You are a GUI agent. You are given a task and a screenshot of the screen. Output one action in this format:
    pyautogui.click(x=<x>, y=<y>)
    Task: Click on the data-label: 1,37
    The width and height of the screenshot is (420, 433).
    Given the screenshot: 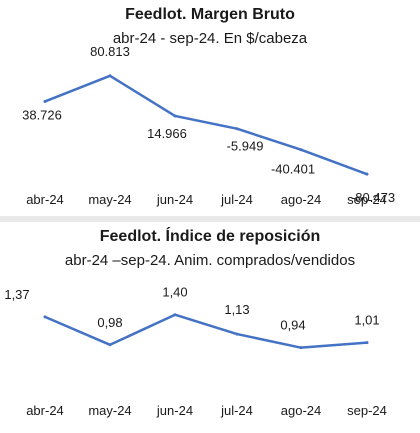 What is the action you would take?
    pyautogui.click(x=16, y=294)
    